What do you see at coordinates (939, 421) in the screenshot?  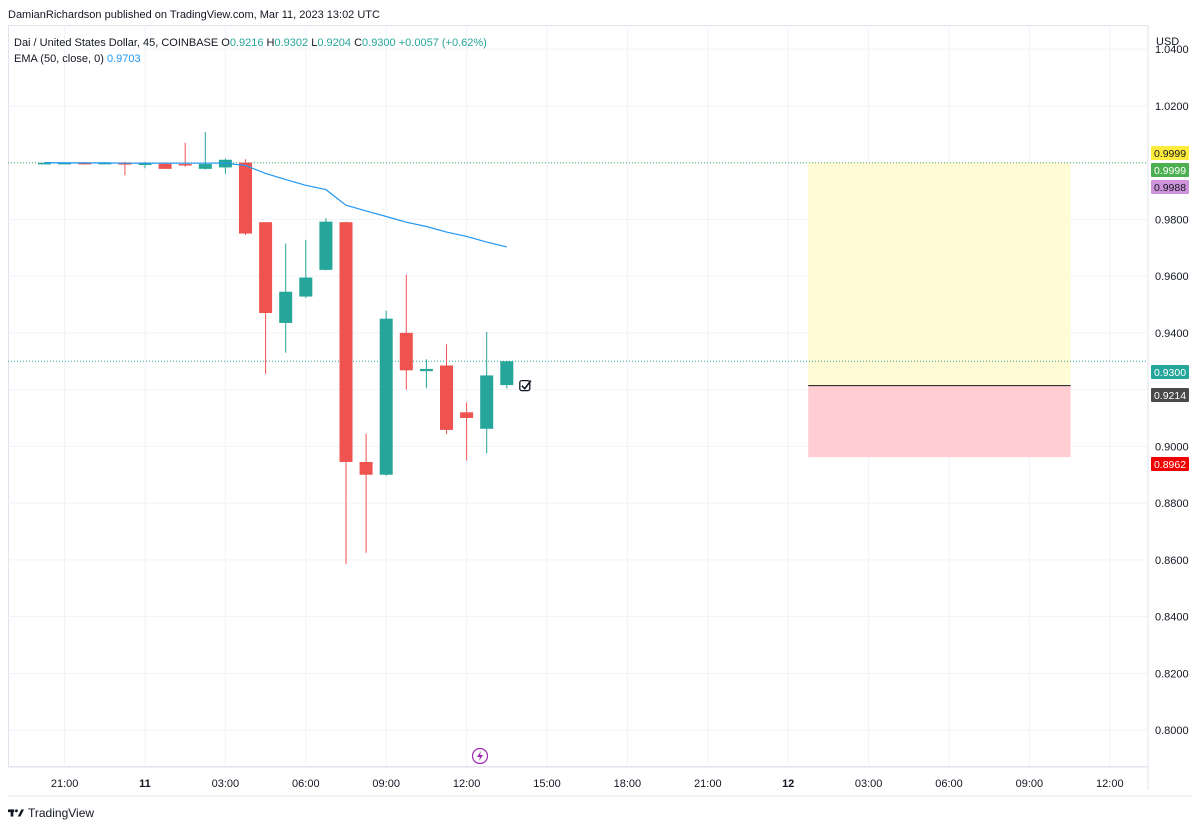 I see `stop-zone` at bounding box center [939, 421].